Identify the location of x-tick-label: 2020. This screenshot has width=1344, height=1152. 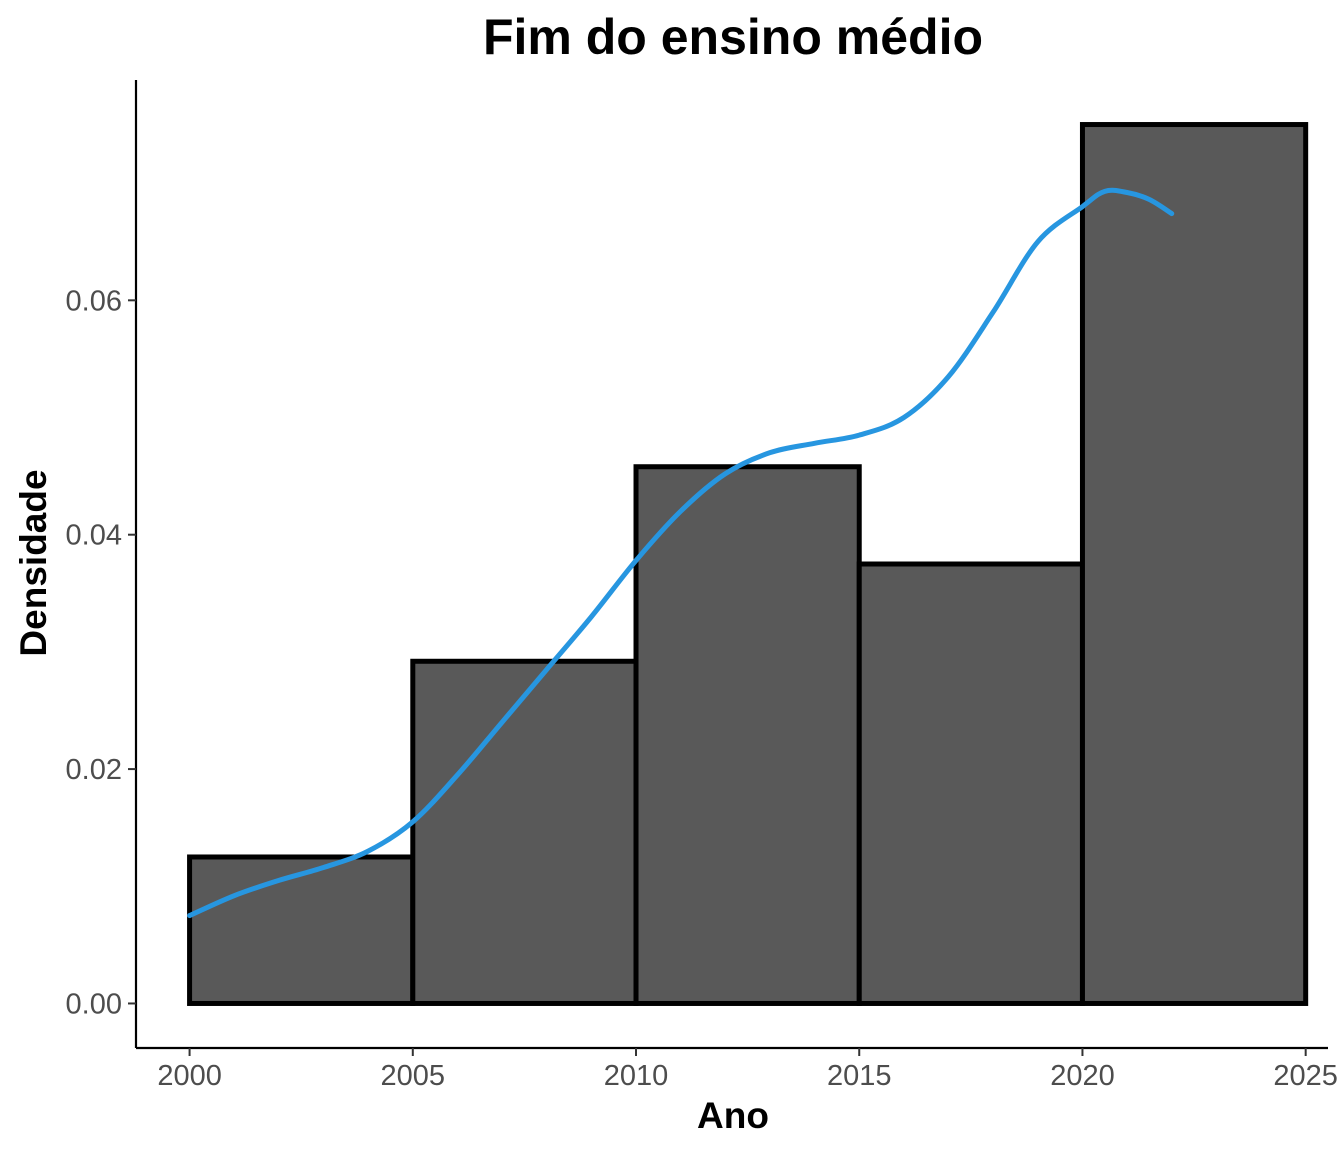
(1082, 1076).